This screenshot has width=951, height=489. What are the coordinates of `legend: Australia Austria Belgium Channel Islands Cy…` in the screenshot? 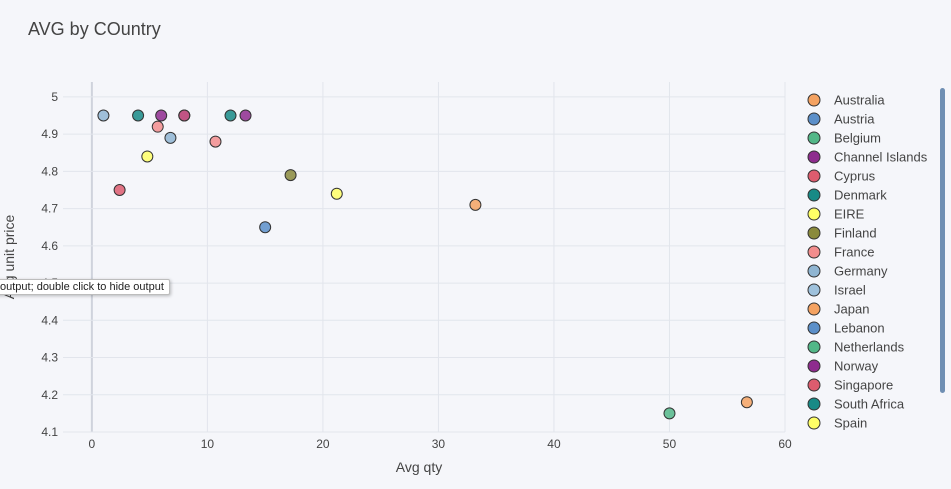 It's located at (867, 262).